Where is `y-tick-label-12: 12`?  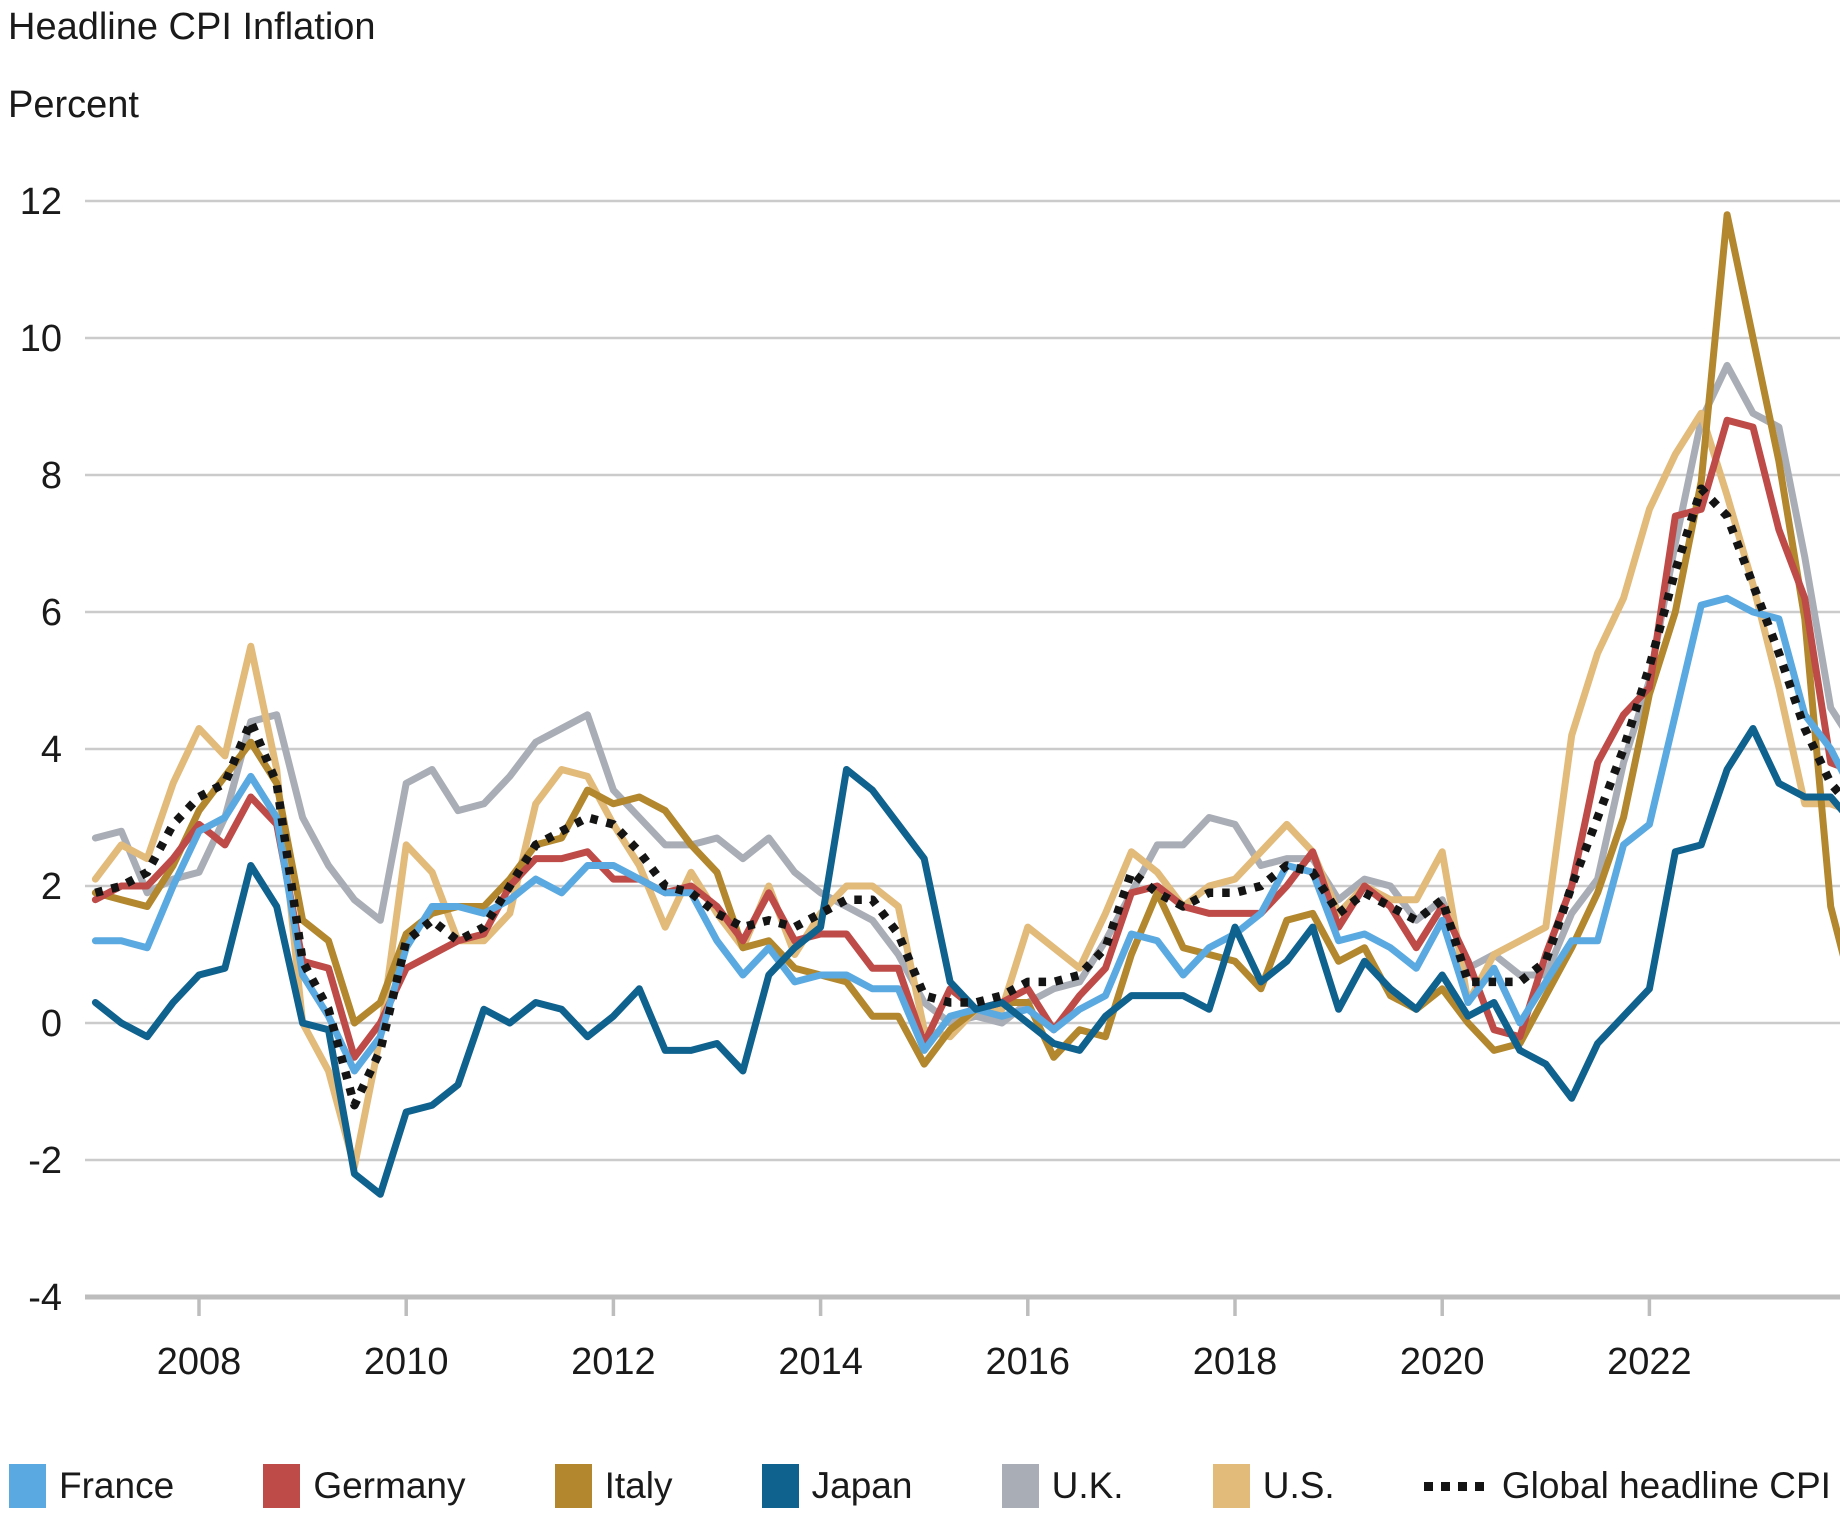
y-tick-label-12: 12 is located at coordinates (41, 202).